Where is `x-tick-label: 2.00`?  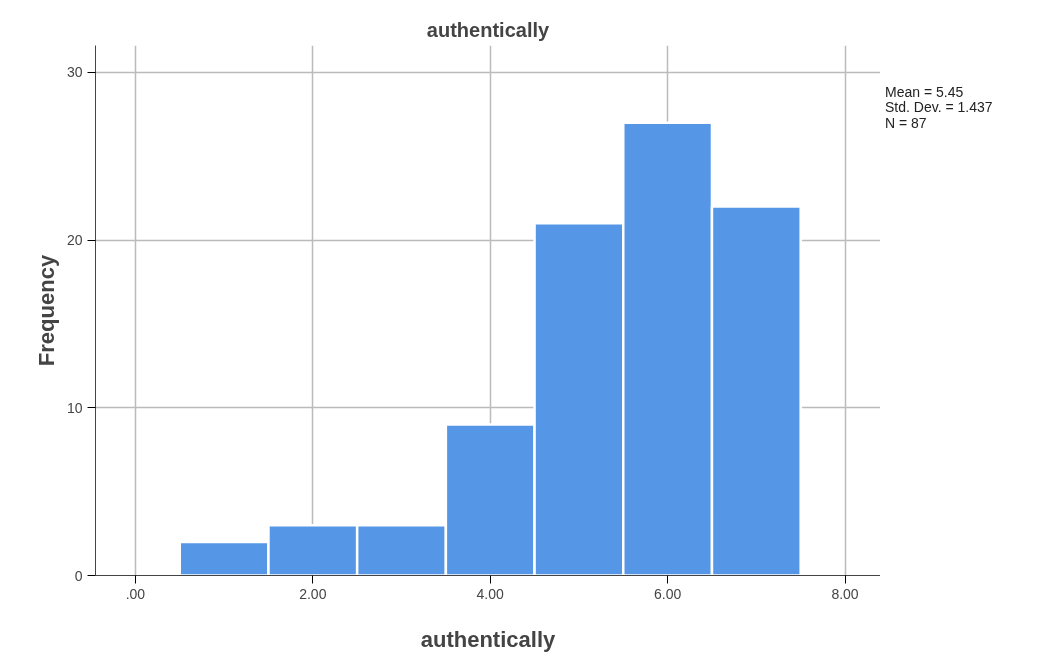
x-tick-label: 2.00 is located at coordinates (313, 593).